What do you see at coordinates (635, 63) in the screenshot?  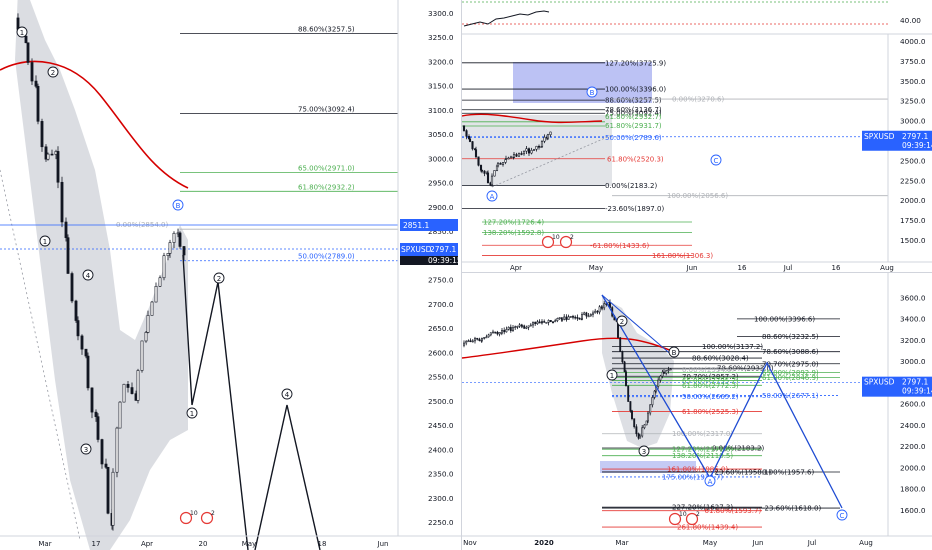 I see `fib-label-0: 127.20%(3725.9)` at bounding box center [635, 63].